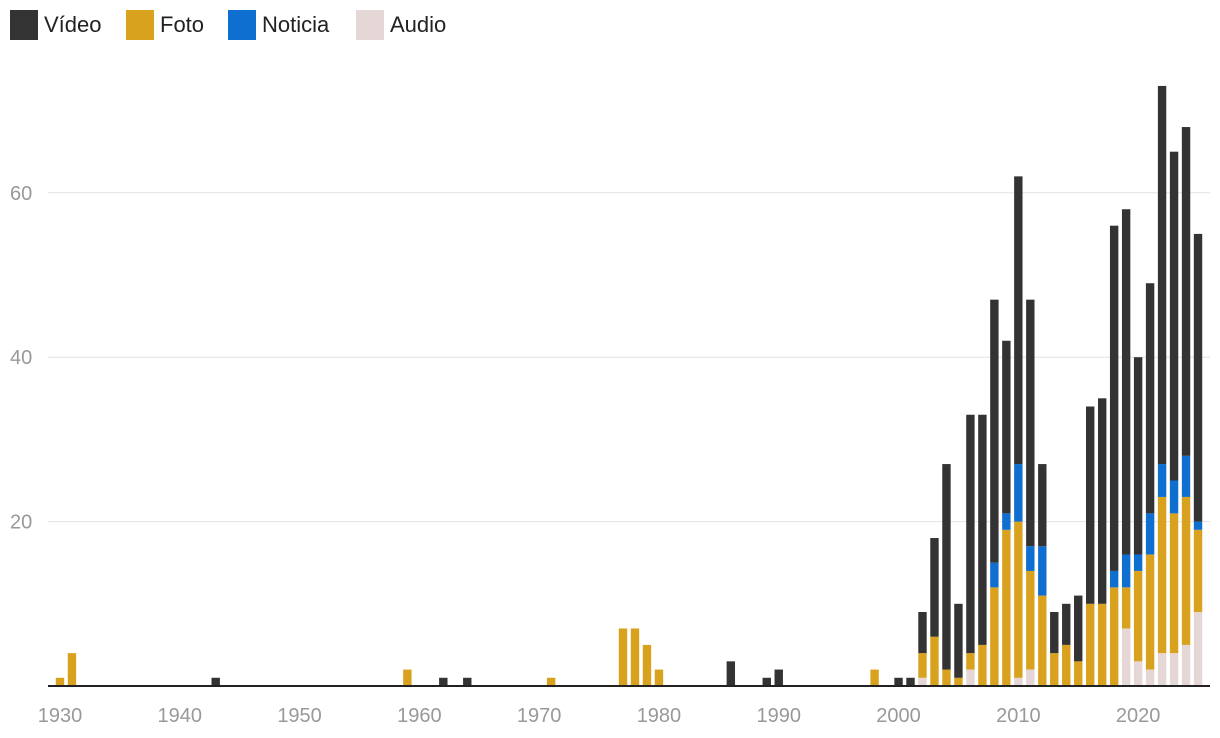 Image resolution: width=1220 pixels, height=738 pixels. I want to click on bar-foto-2005, so click(958, 681).